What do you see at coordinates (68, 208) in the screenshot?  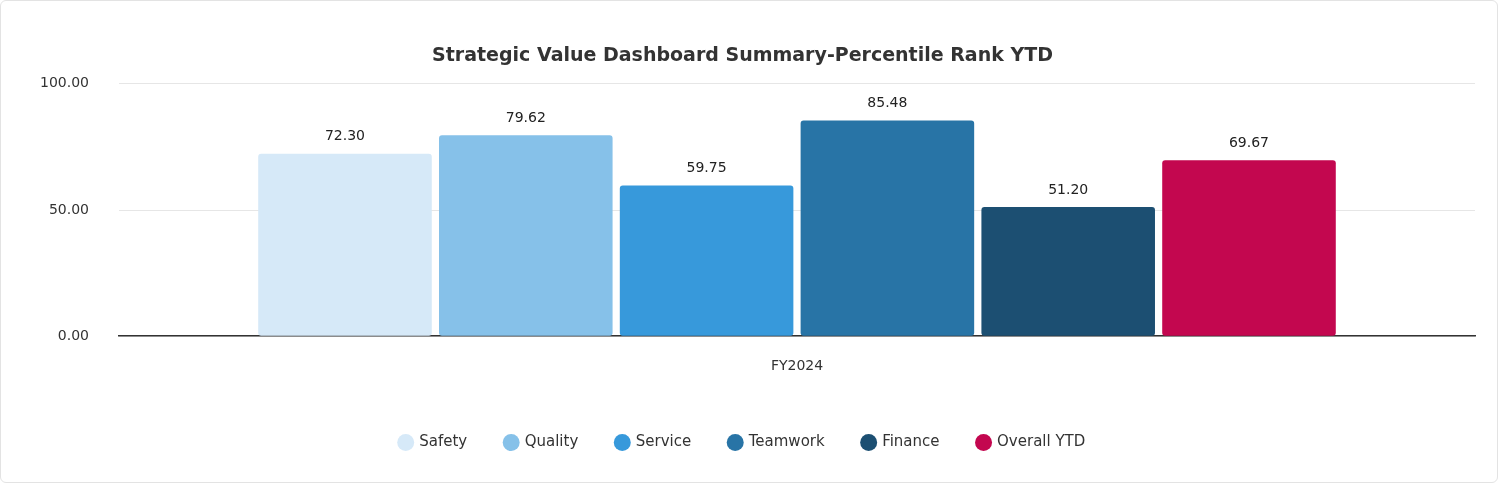 I see `y-tick-label: 50.00` at bounding box center [68, 208].